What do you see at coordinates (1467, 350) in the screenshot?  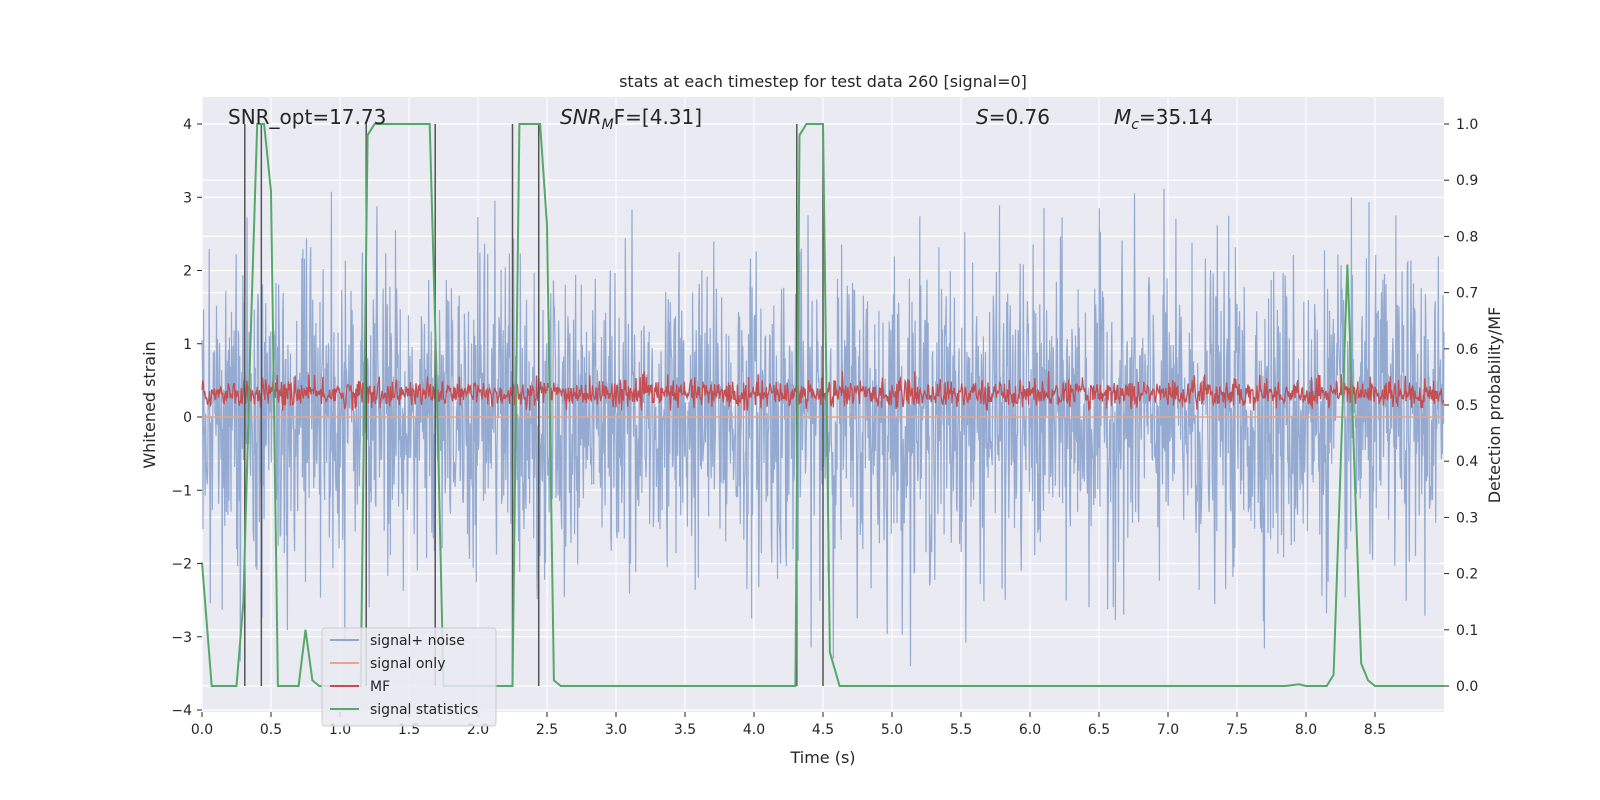 I see `y-tick-label-right: 0.6` at bounding box center [1467, 350].